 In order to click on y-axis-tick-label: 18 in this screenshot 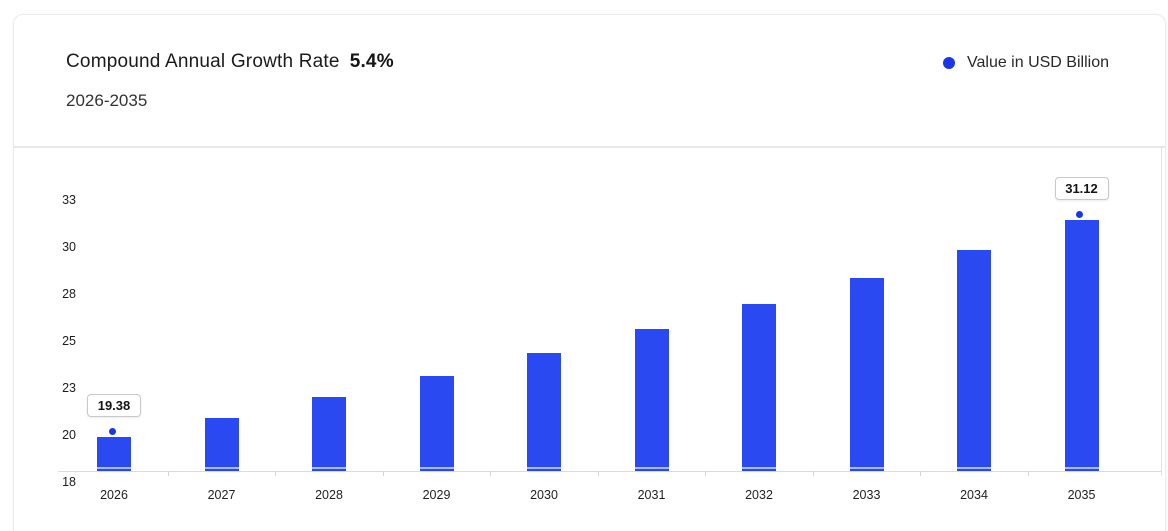, I will do `click(69, 482)`.